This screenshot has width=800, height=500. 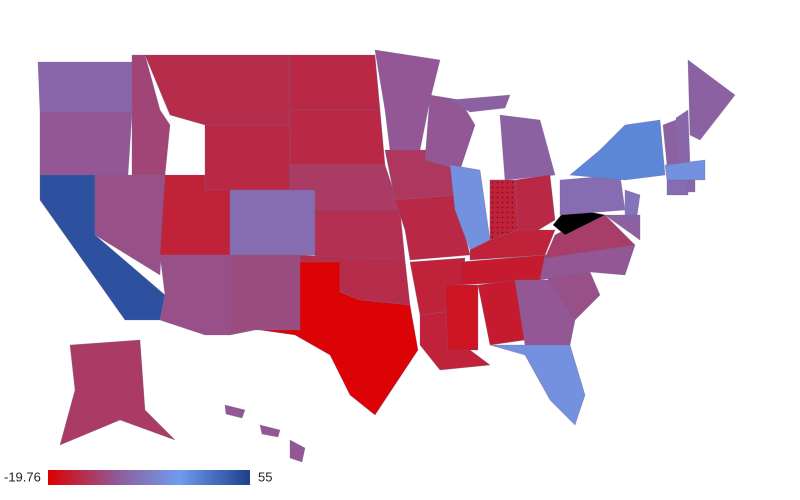 I want to click on state-pattern, so click(x=504, y=210).